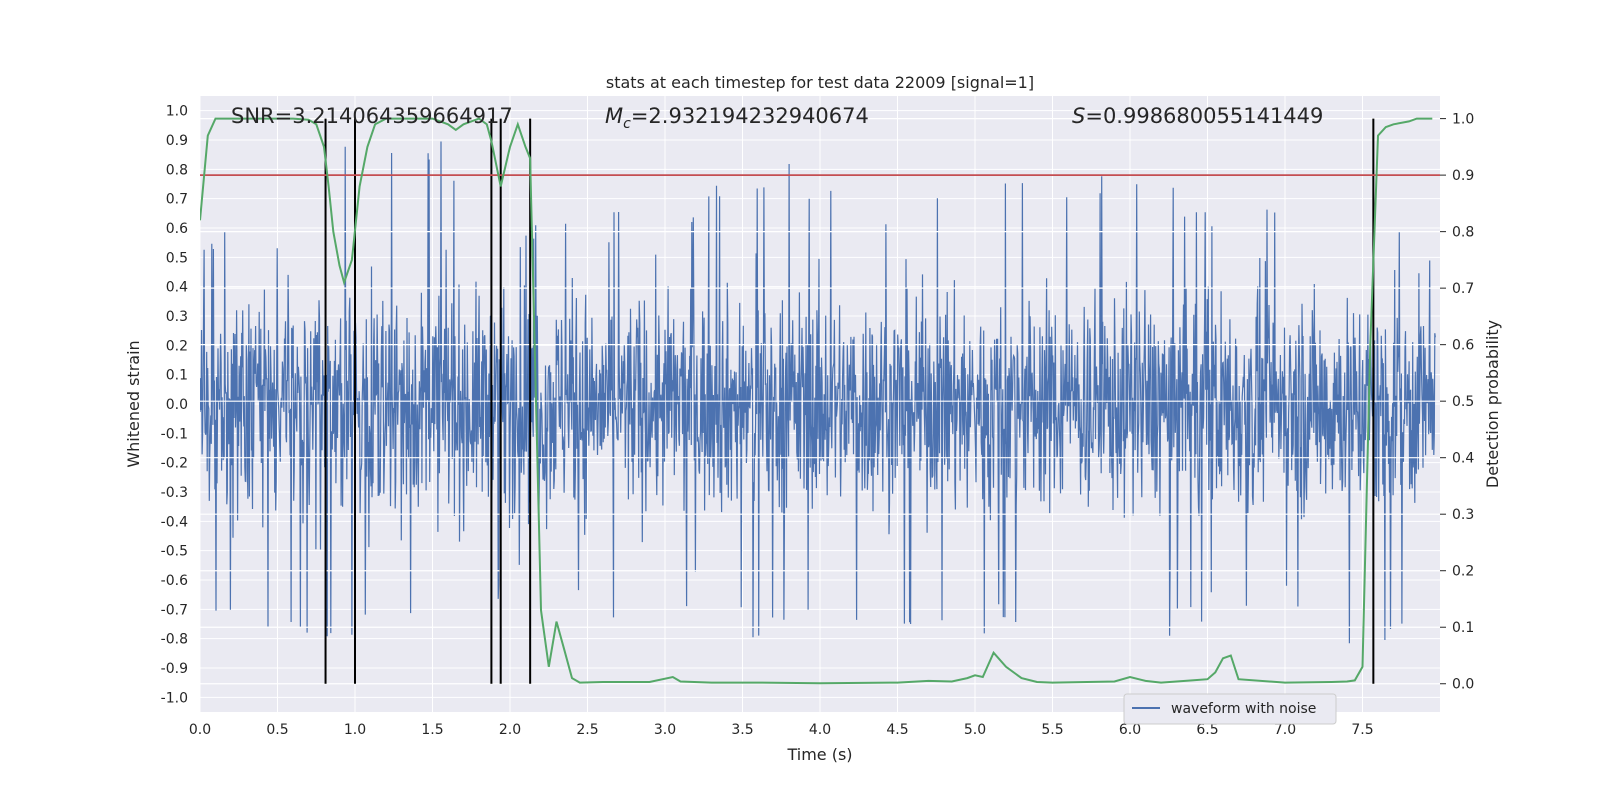 The width and height of the screenshot is (1600, 800). Describe the element at coordinates (1463, 176) in the screenshot. I see `y2-tick-label: 0.9` at that location.